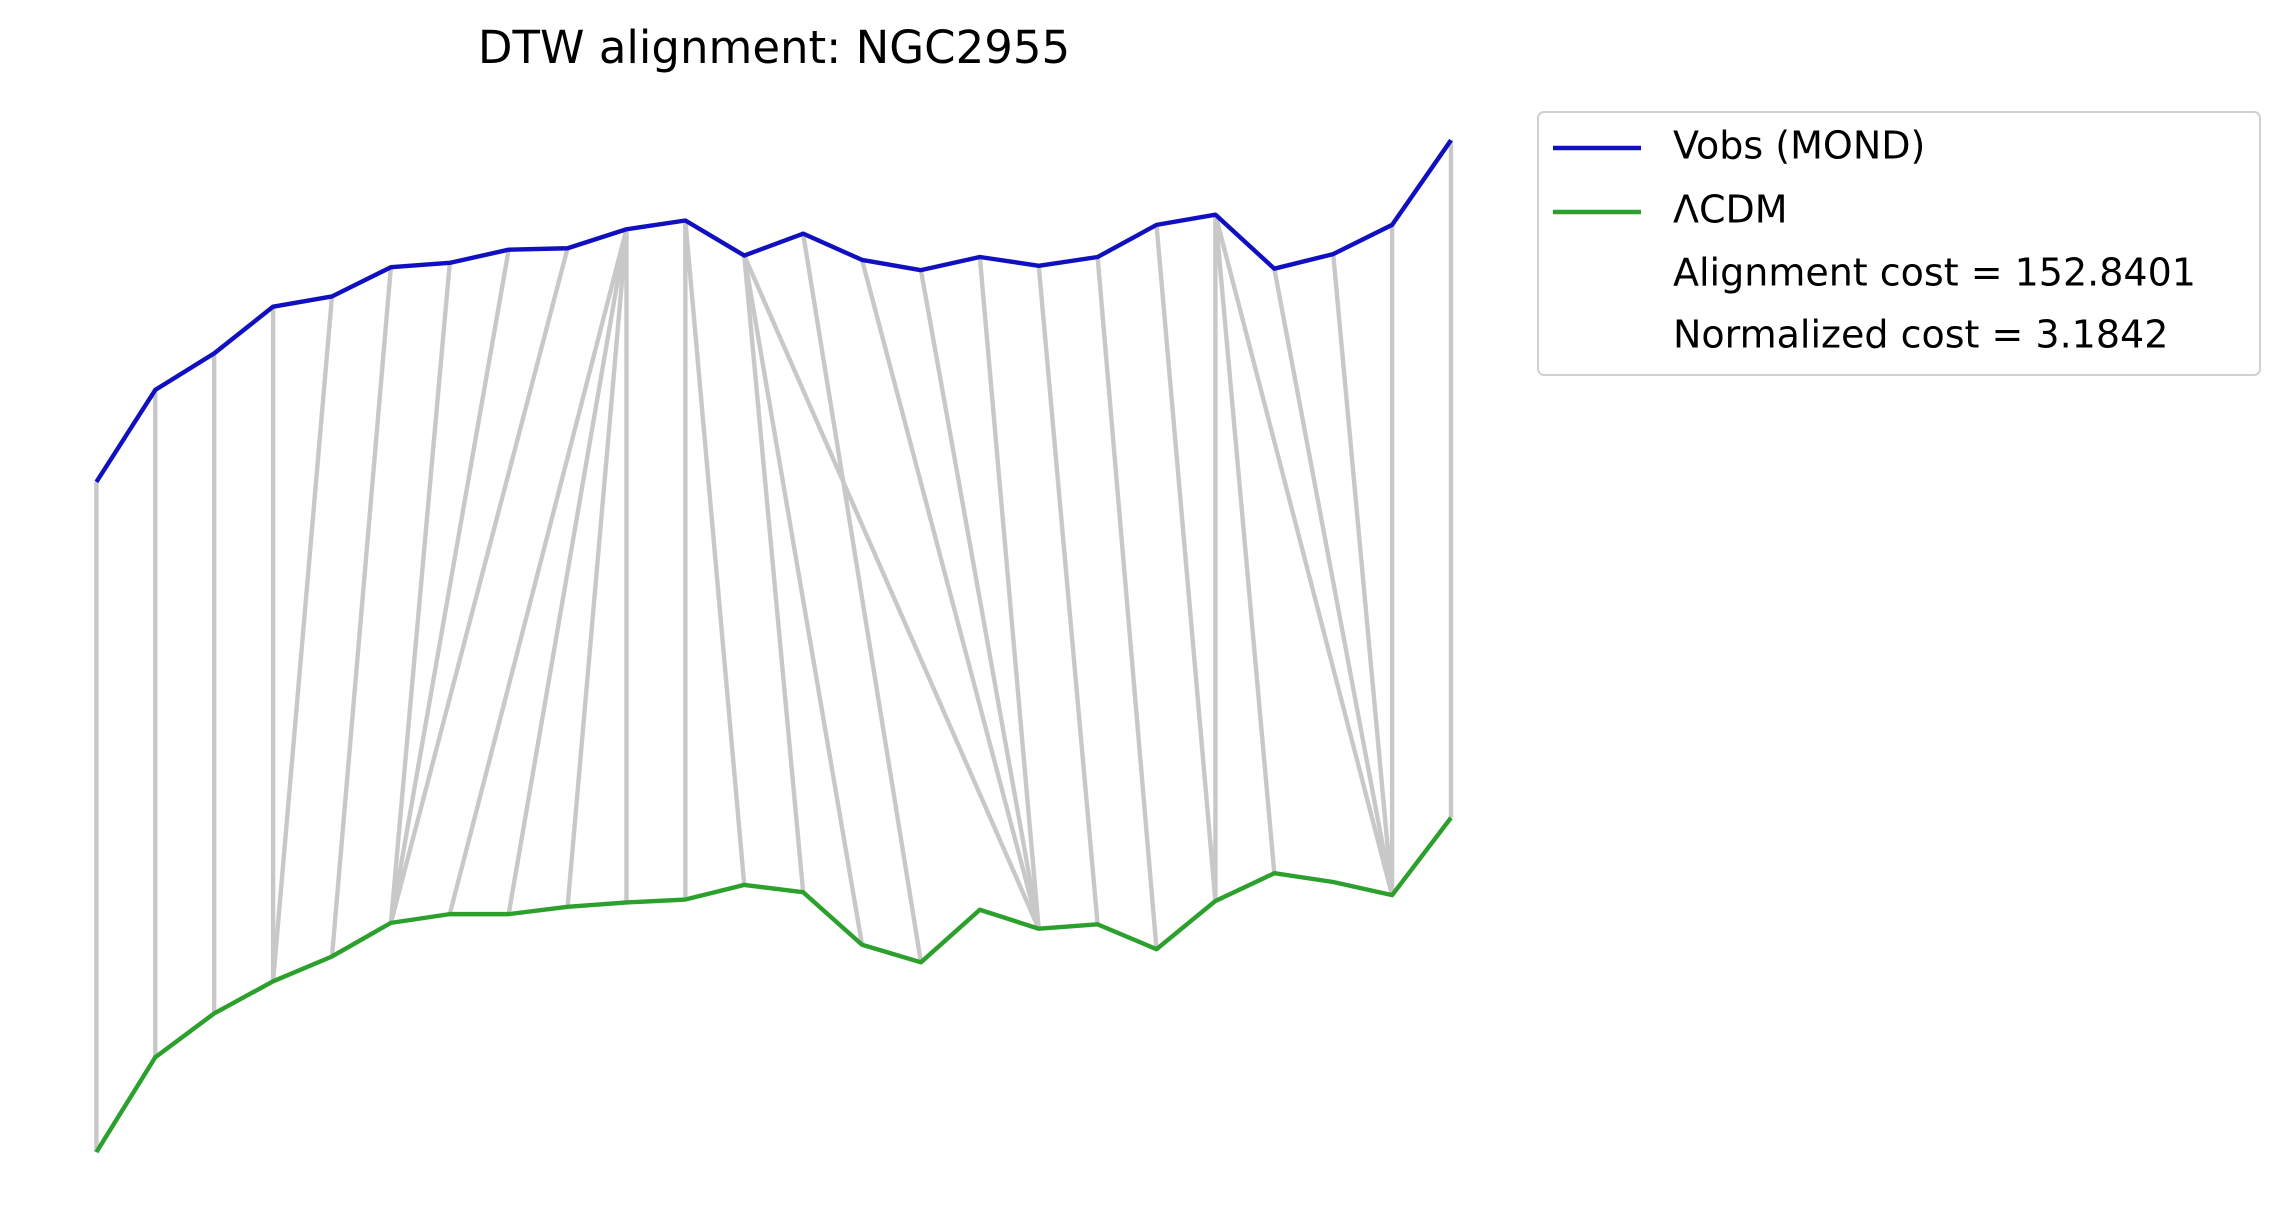  What do you see at coordinates (774, 47) in the screenshot?
I see `chart-title: DTW alignment: NGC2955` at bounding box center [774, 47].